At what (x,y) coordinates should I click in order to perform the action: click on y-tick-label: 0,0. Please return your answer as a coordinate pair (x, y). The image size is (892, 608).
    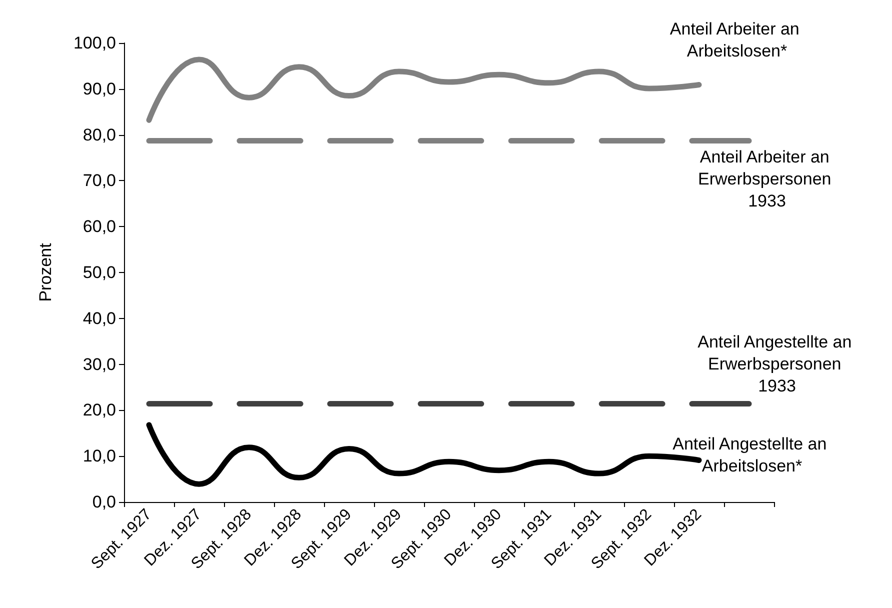
    Looking at the image, I should click on (104, 502).